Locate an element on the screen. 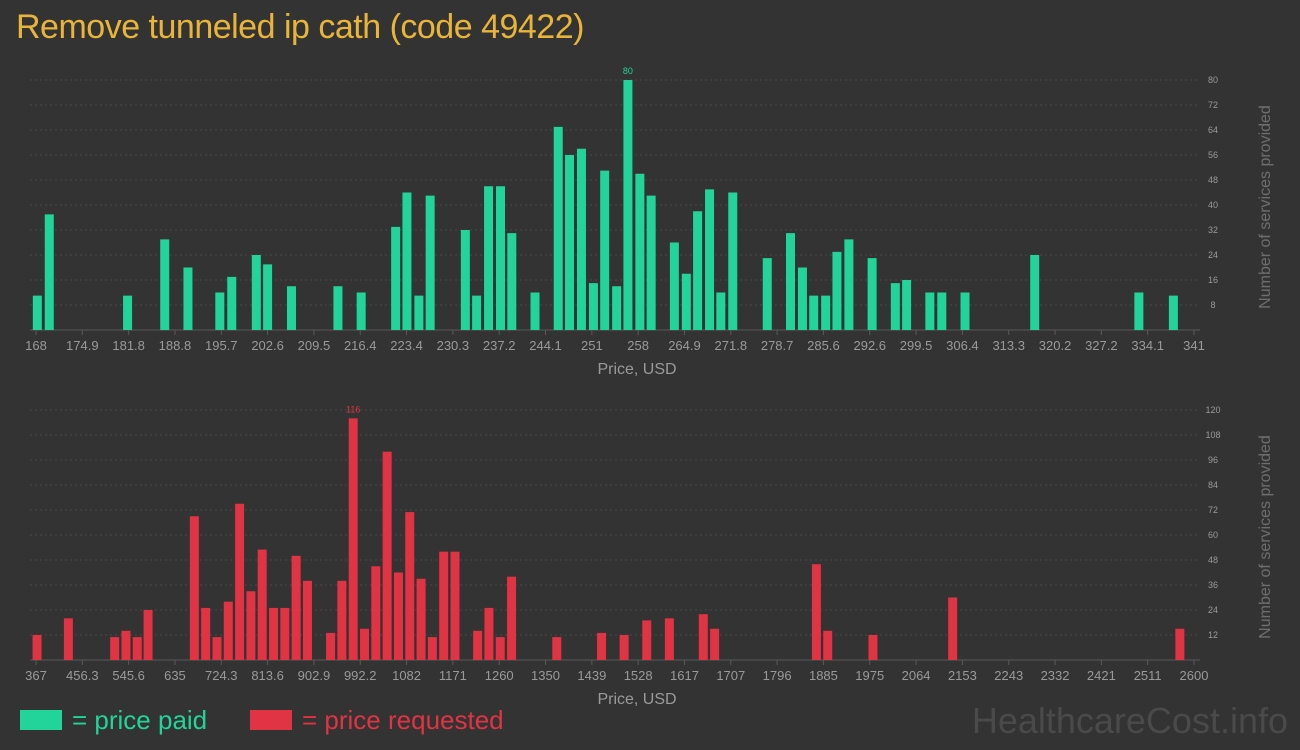 Image resolution: width=1300 pixels, height=750 pixels. y-tick-label: 56 is located at coordinates (1213, 155).